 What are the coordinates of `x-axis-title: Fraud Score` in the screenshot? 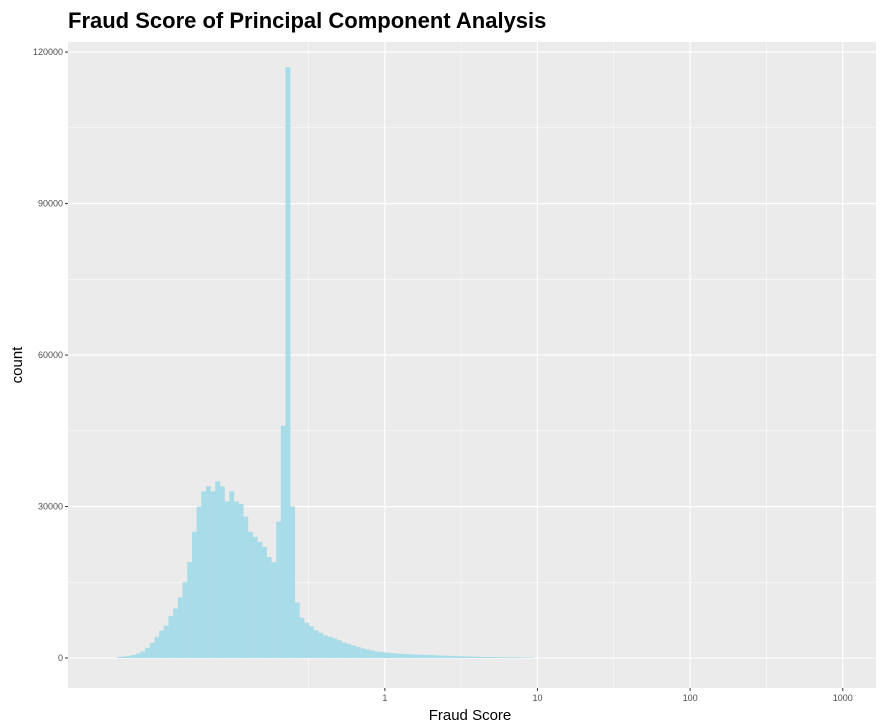 It's located at (470, 715).